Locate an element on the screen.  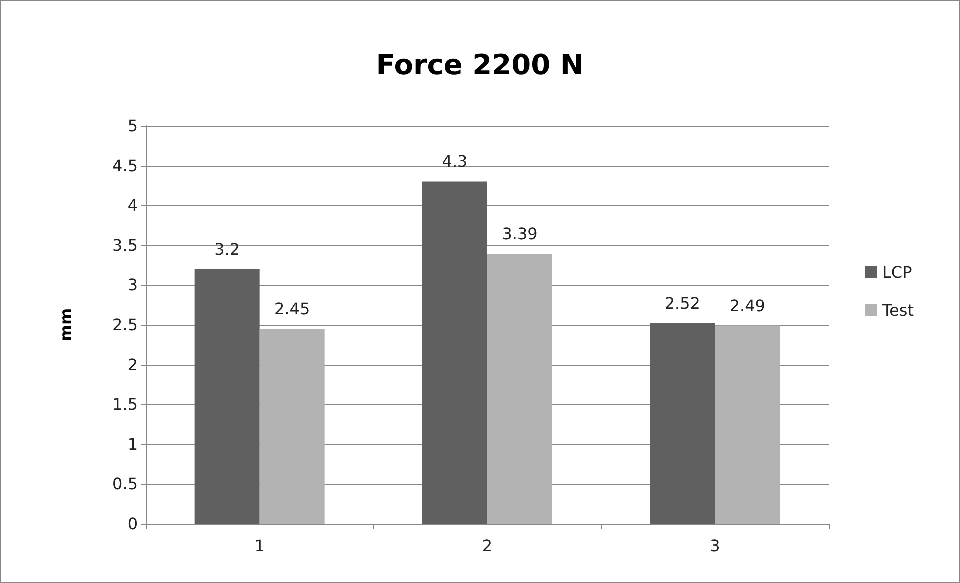
y-tick-label: 5 is located at coordinates (133, 126).